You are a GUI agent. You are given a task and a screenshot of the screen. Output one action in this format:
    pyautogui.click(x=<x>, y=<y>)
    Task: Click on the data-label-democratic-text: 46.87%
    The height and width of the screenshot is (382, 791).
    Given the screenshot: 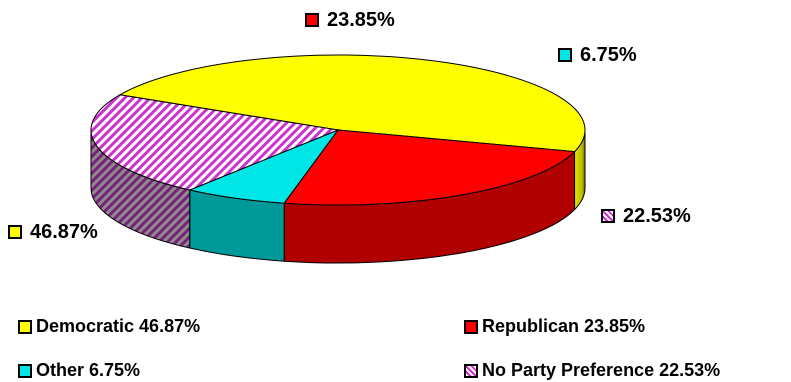 What is the action you would take?
    pyautogui.click(x=64, y=232)
    